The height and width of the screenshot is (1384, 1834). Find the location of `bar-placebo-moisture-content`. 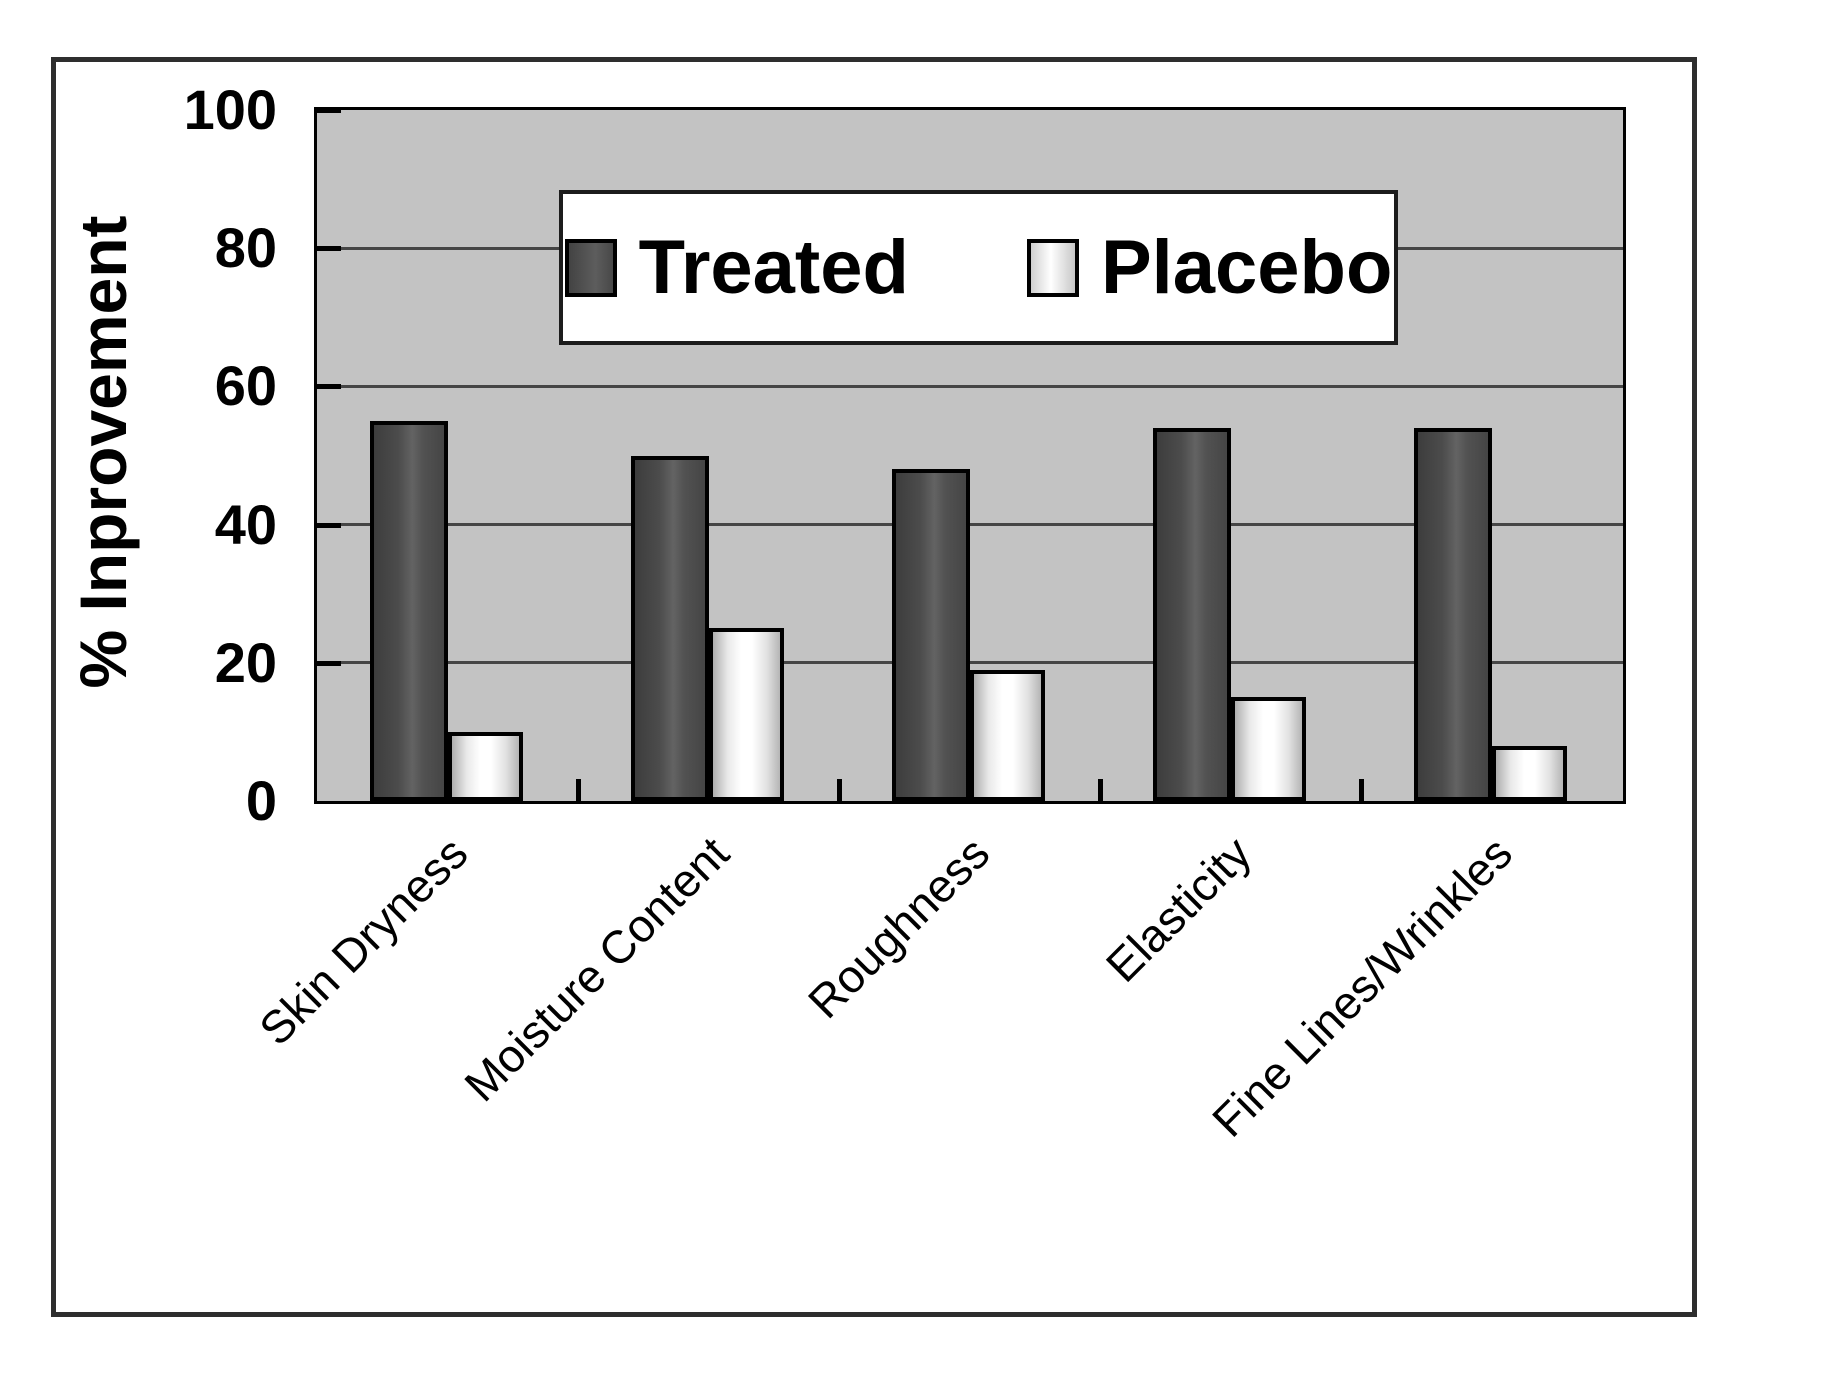

bar-placebo-moisture-content is located at coordinates (746, 714).